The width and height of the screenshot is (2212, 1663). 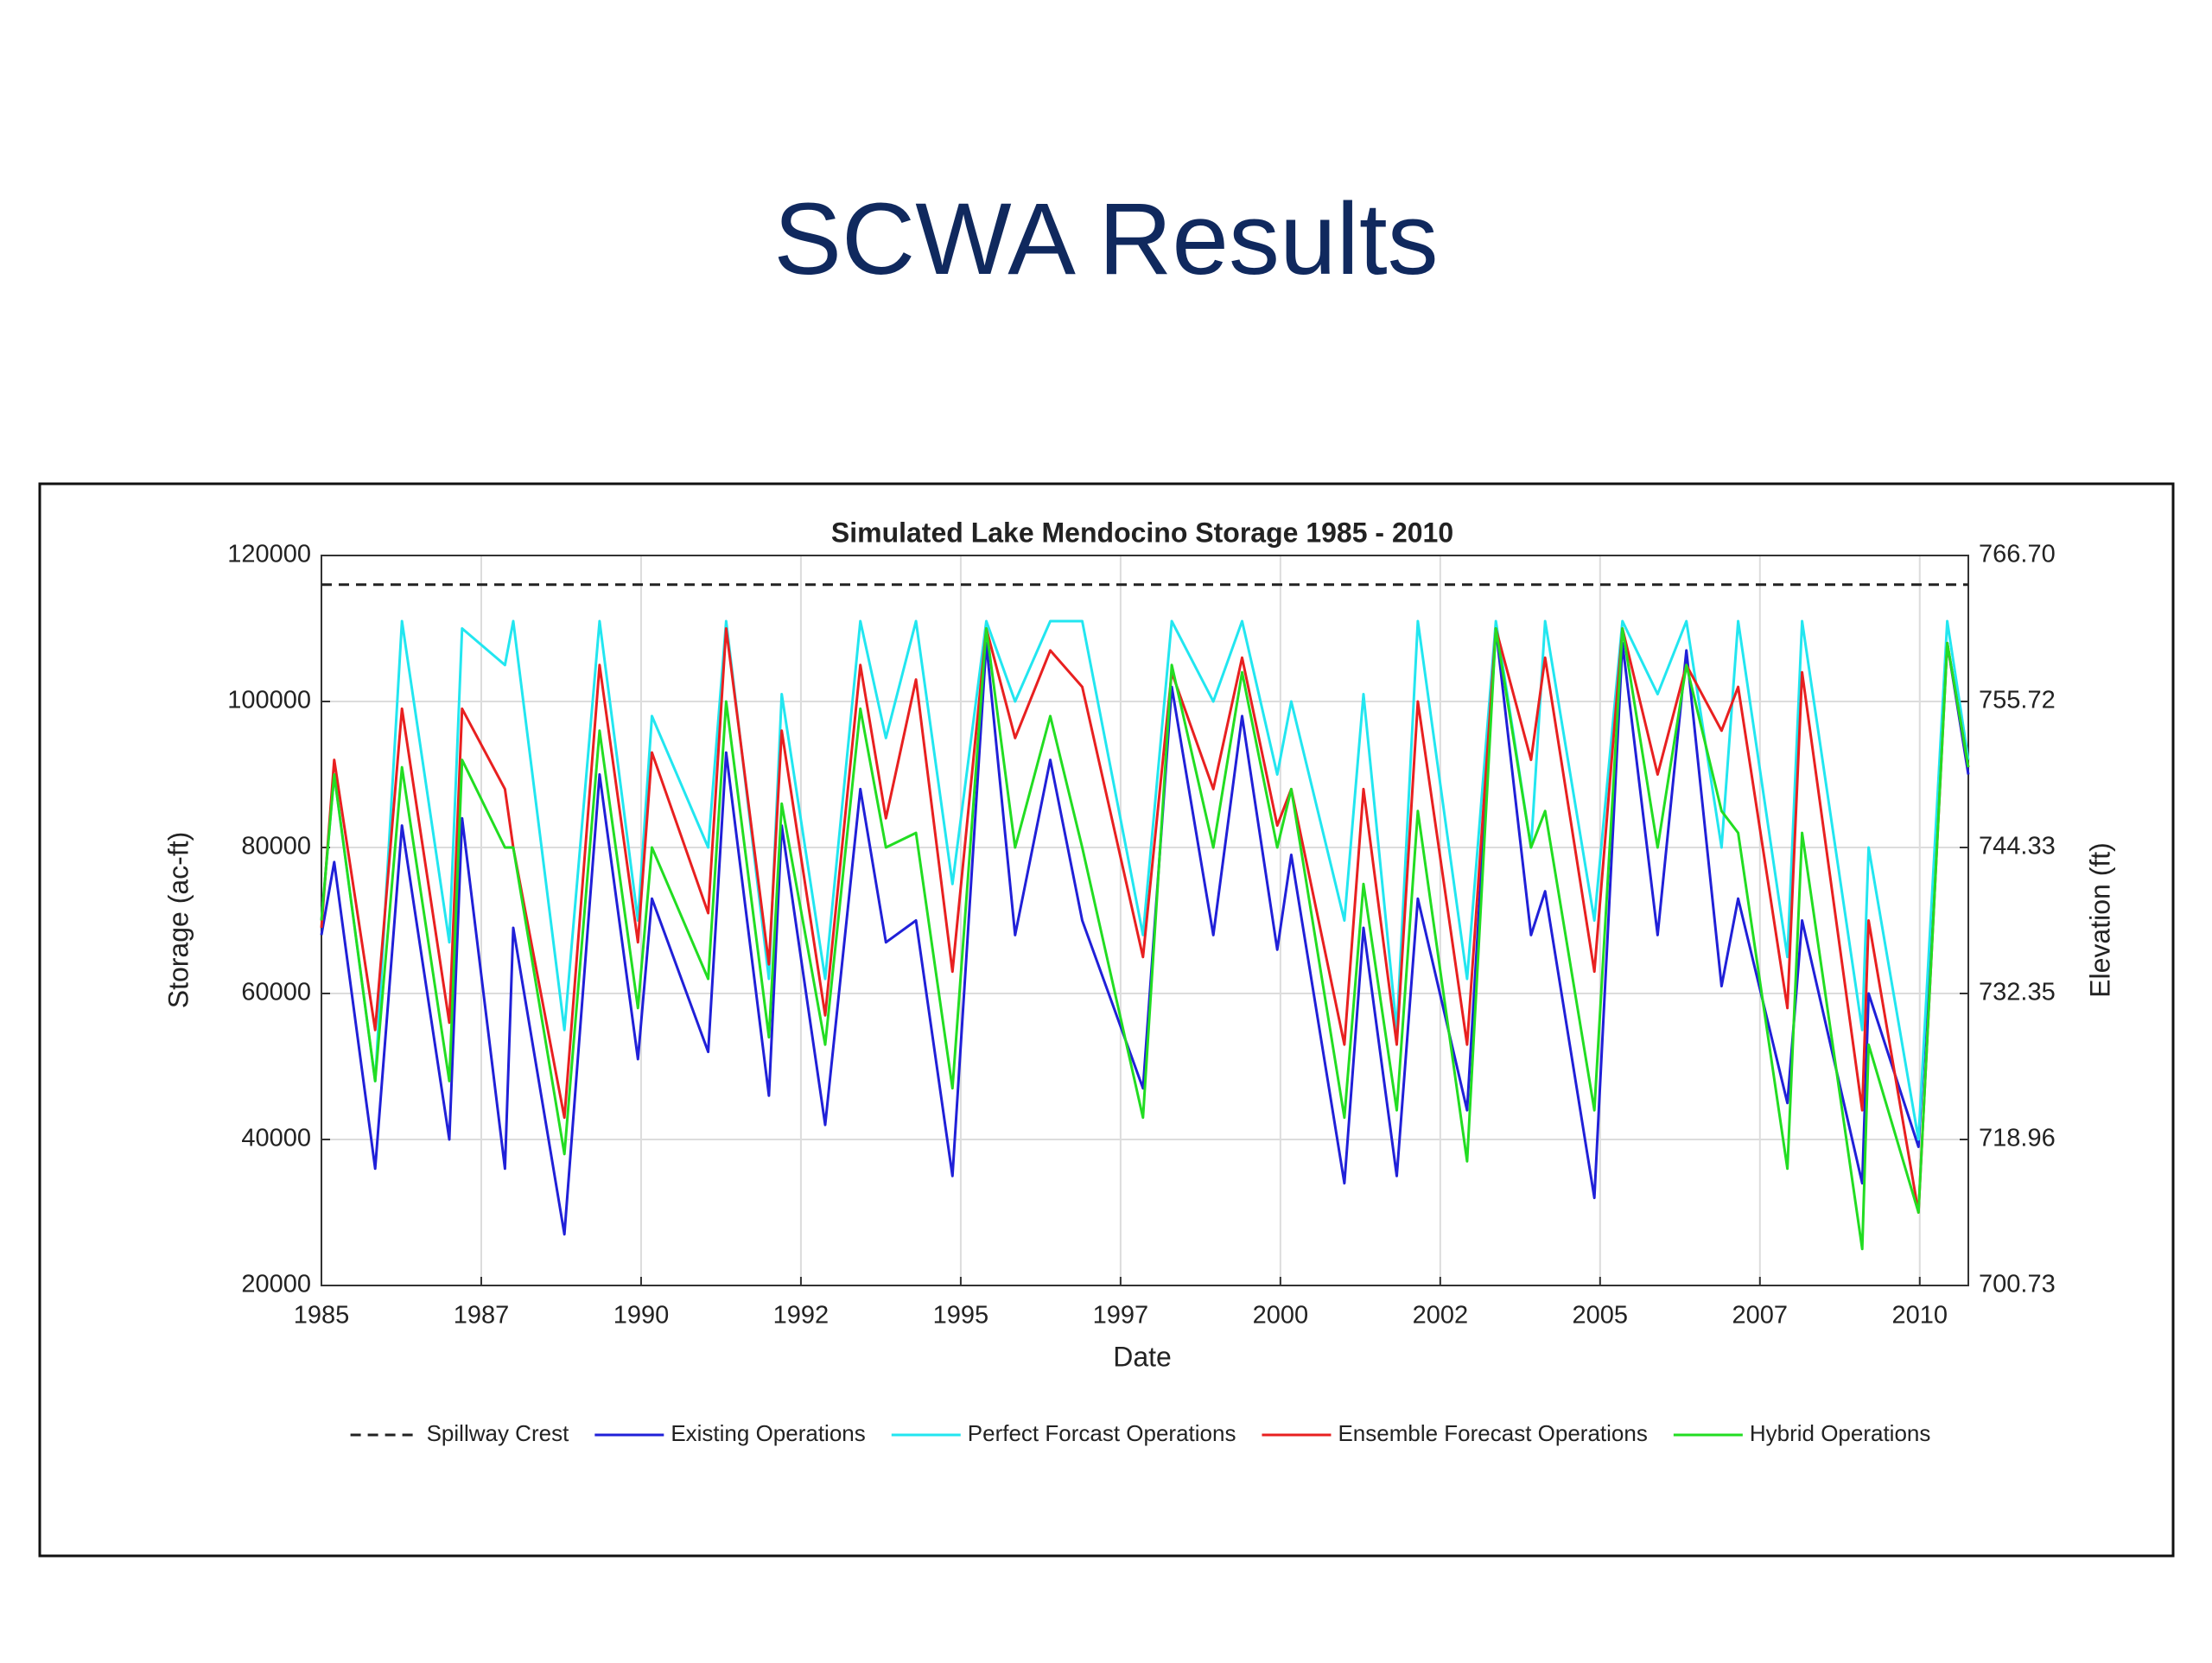 I want to click on x-tick-label: 2000, so click(x=1281, y=1316).